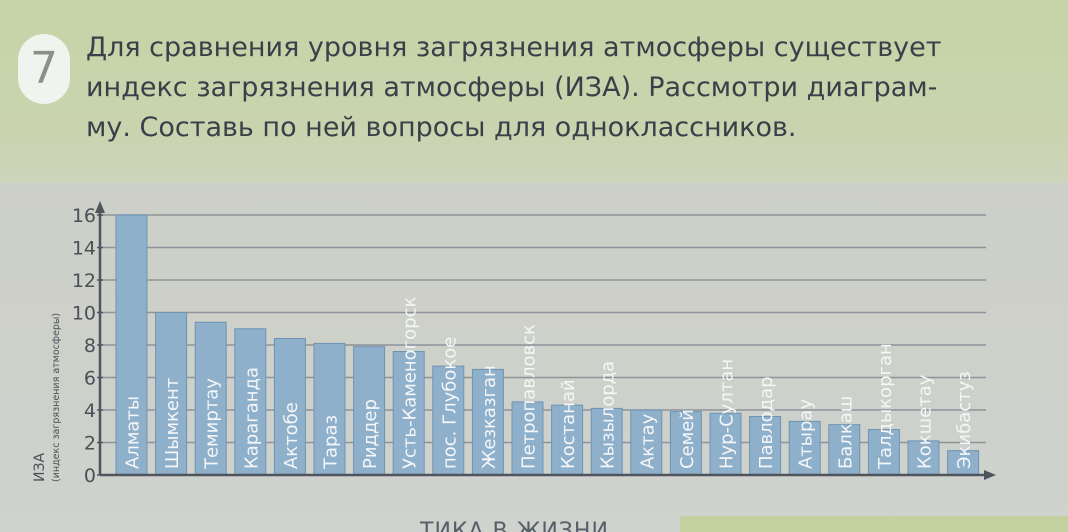 This screenshot has width=1068, height=532. I want to click on y-tick-label: 16, so click(84, 216).